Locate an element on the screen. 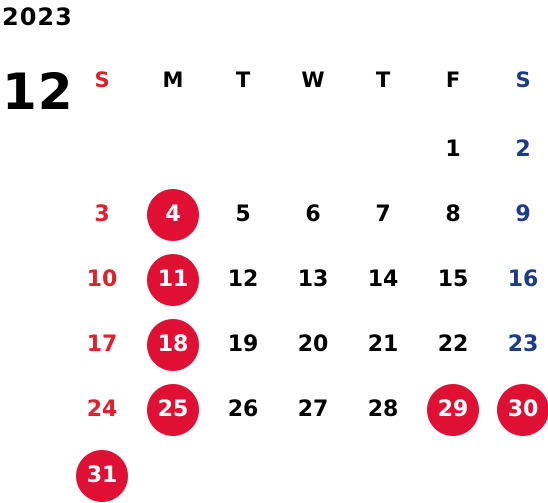 This screenshot has width=548, height=503. day-cell-highlighted: 25 is located at coordinates (173, 410).